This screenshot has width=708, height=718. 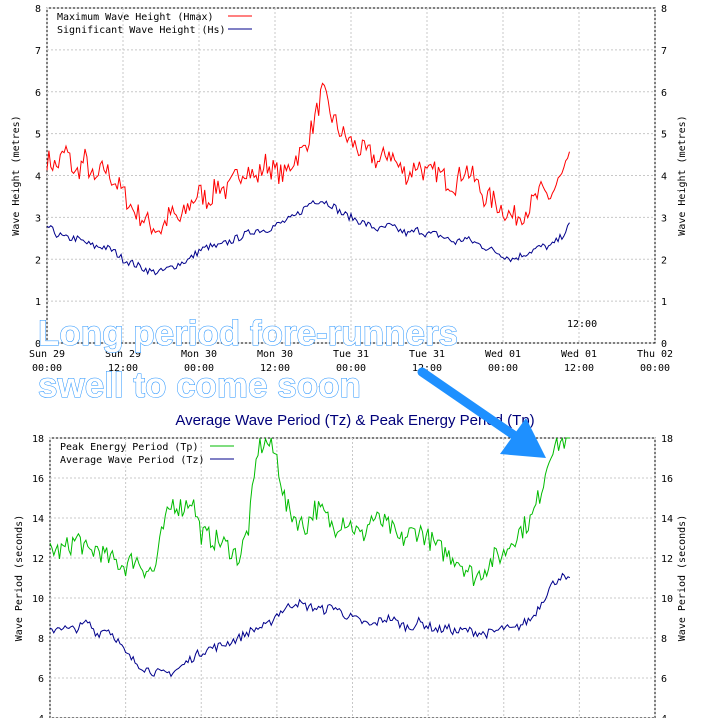 I want to click on y-tick-label-left: 3, so click(x=38, y=218).